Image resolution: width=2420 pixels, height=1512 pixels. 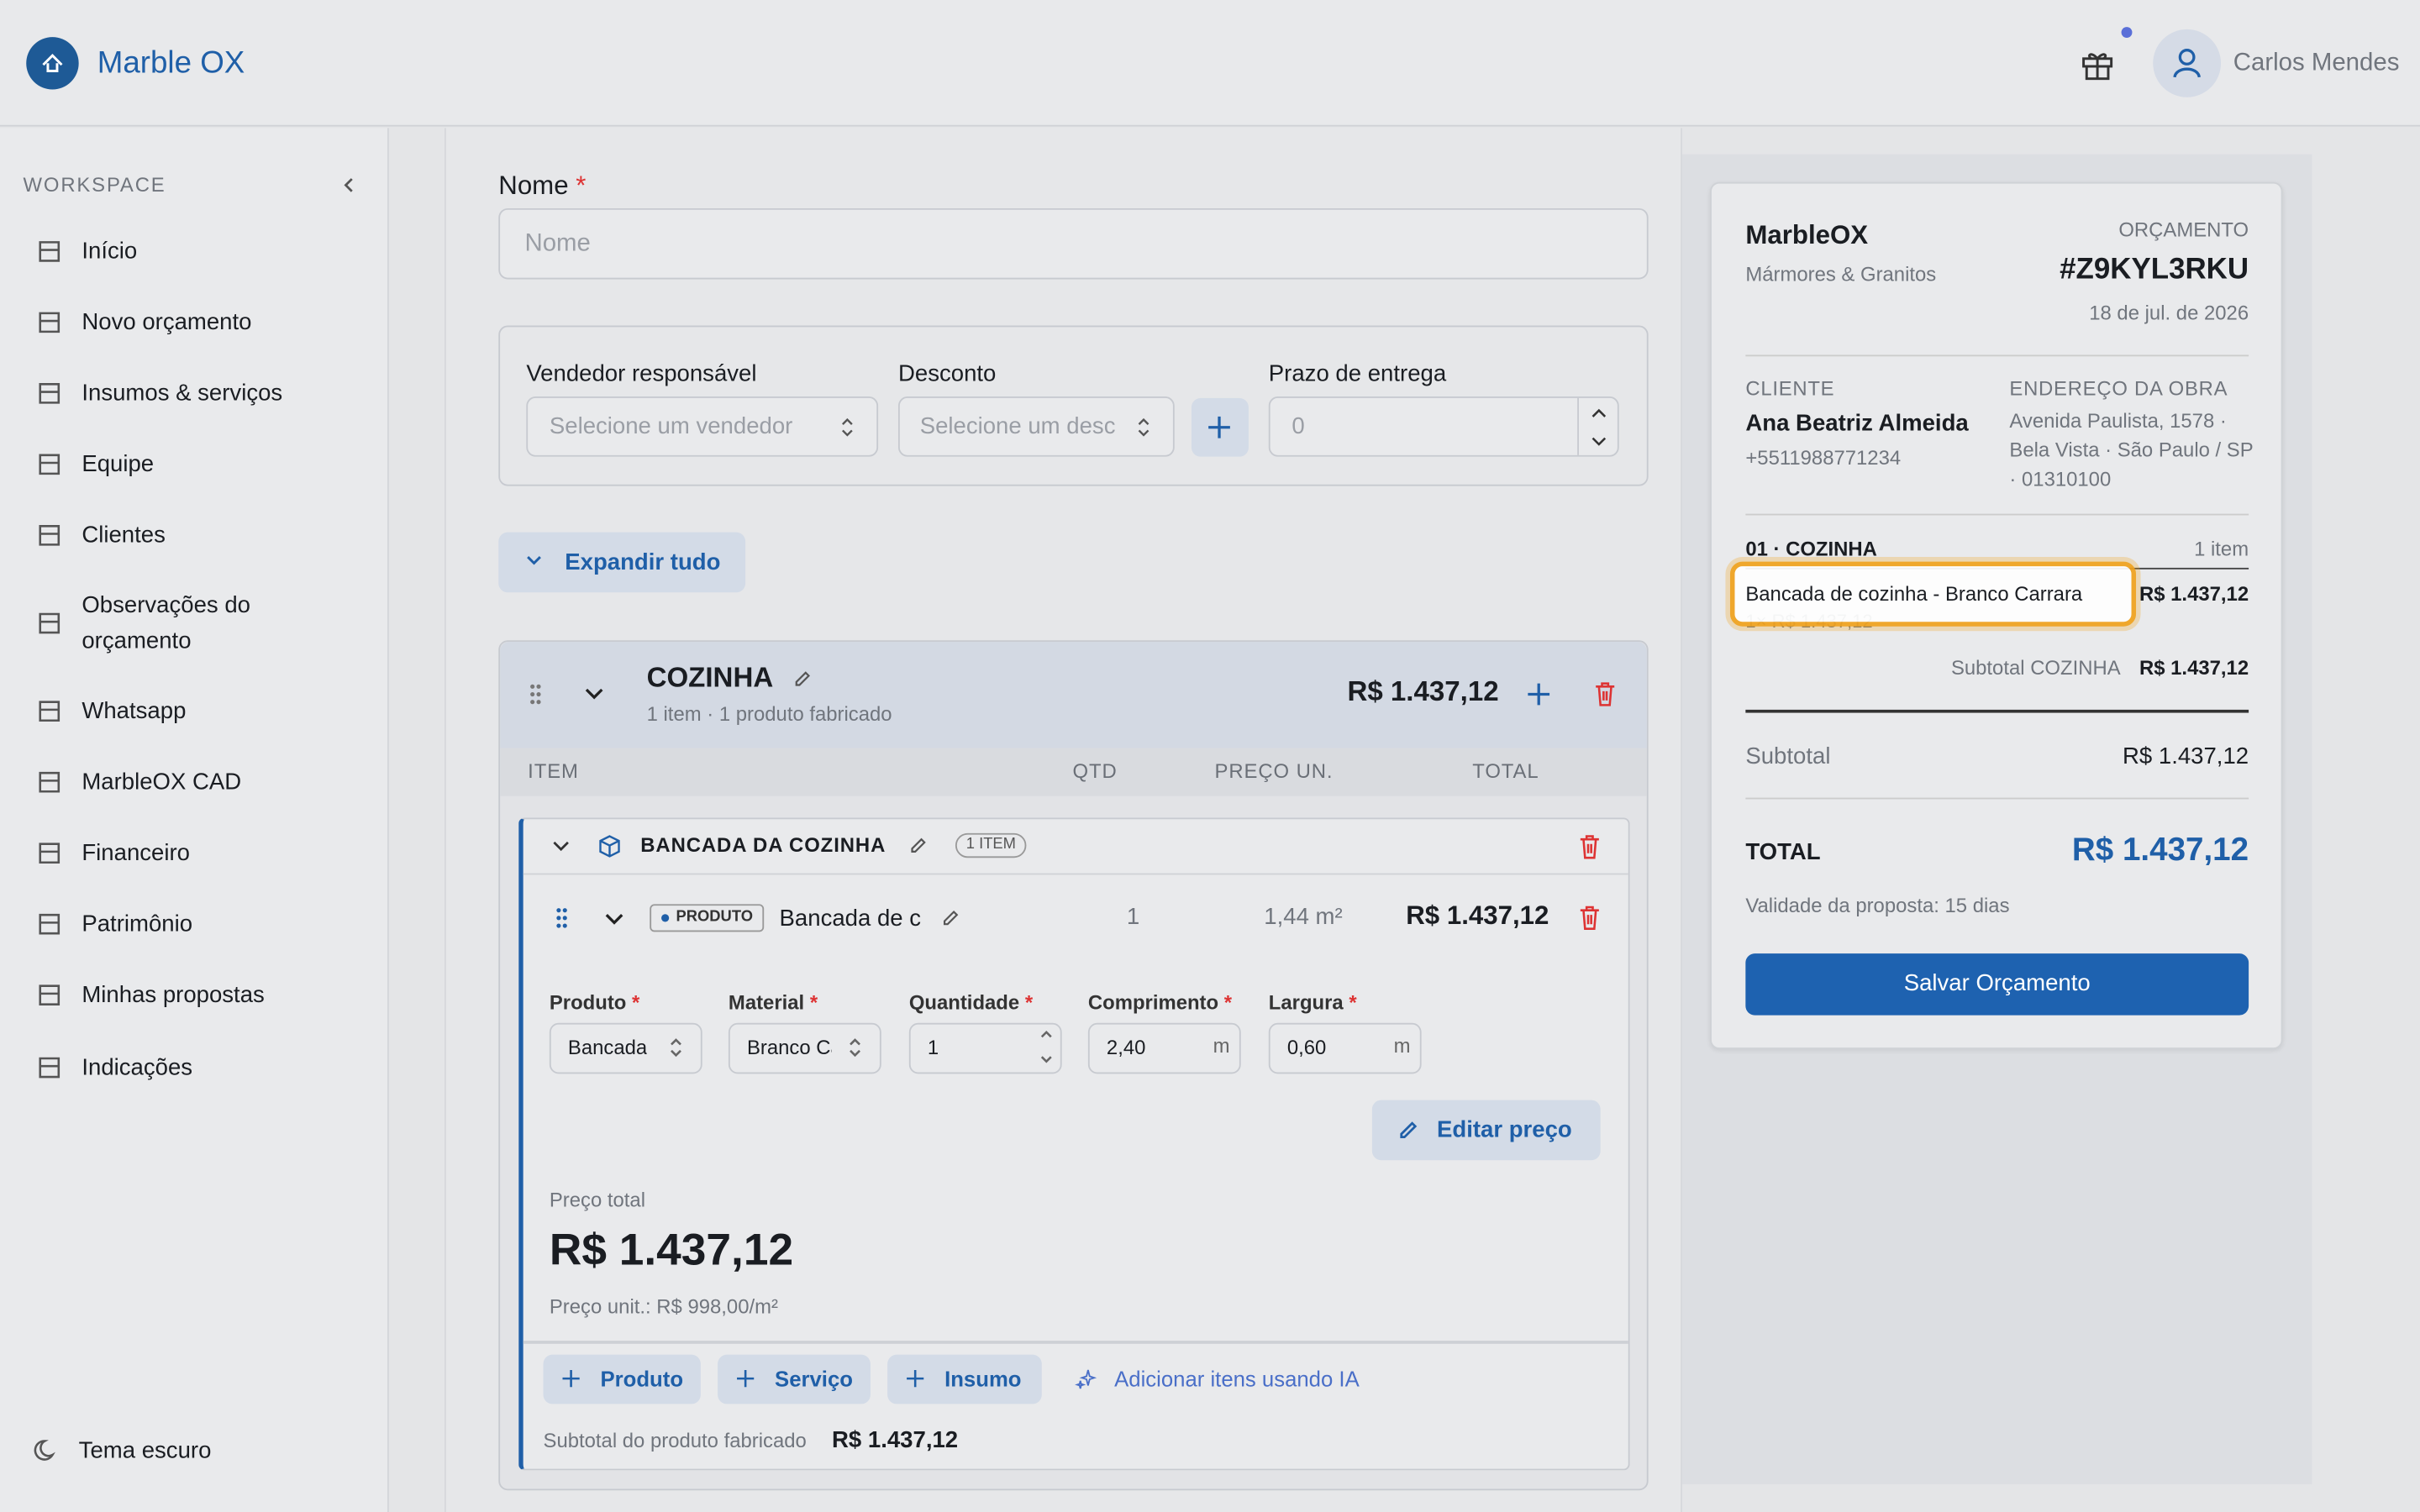 What do you see at coordinates (1210, 63) in the screenshot?
I see `header` at bounding box center [1210, 63].